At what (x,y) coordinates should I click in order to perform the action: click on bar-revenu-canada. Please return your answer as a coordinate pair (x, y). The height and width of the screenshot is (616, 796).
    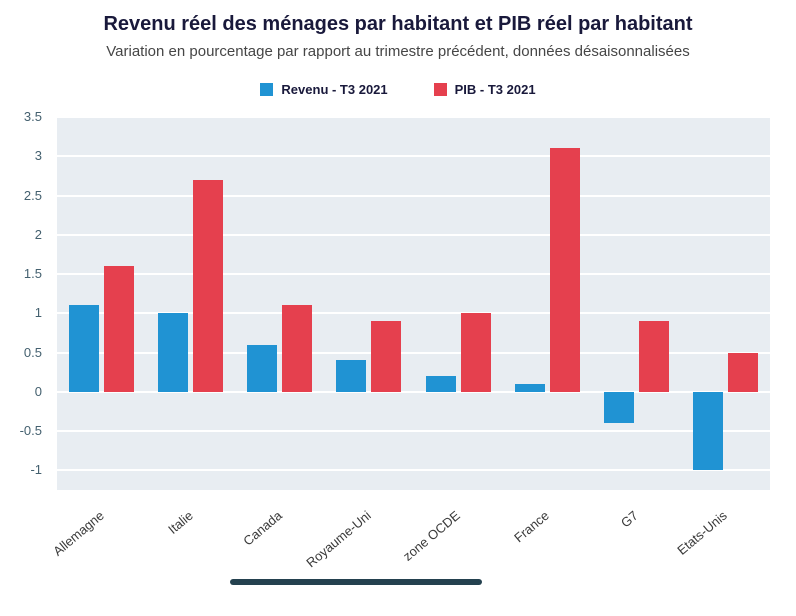
    Looking at the image, I should click on (262, 368).